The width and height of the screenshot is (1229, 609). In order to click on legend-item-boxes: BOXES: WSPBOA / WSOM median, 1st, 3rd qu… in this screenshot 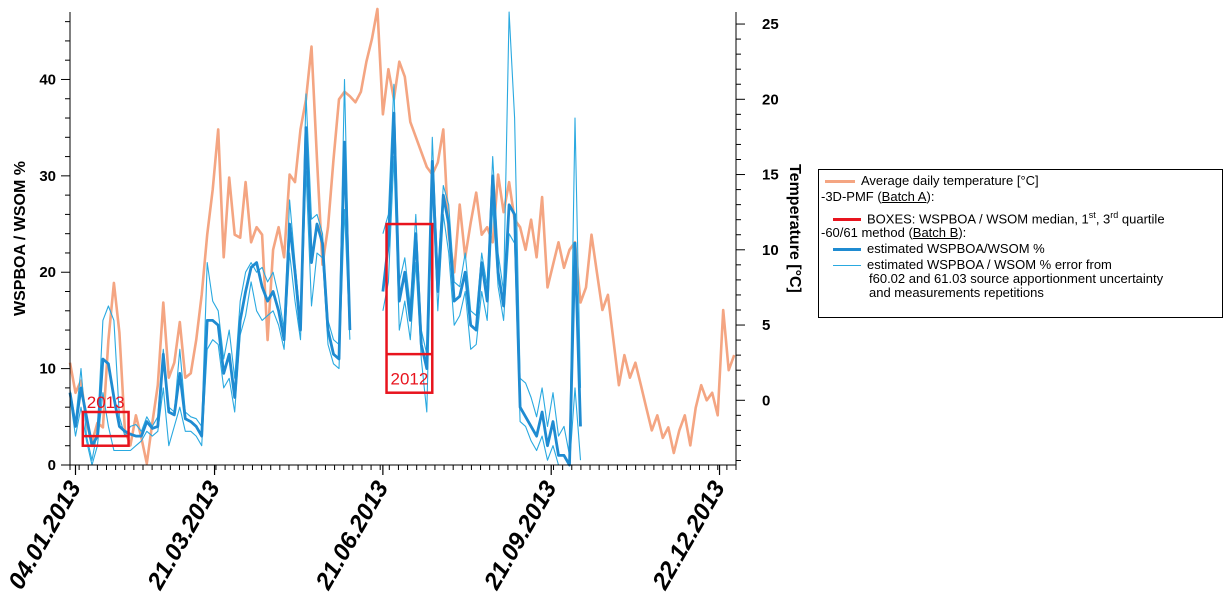, I will do `click(999, 217)`.